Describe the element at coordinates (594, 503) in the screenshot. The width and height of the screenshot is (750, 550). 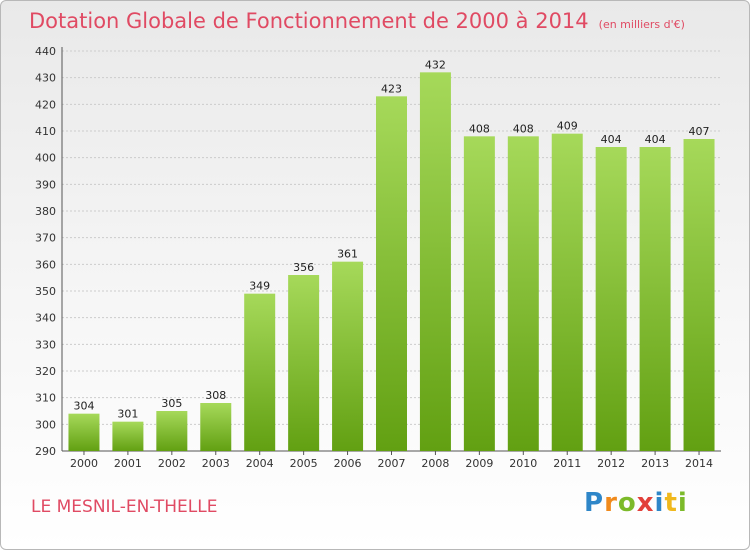
I see `logo-letter: P` at that location.